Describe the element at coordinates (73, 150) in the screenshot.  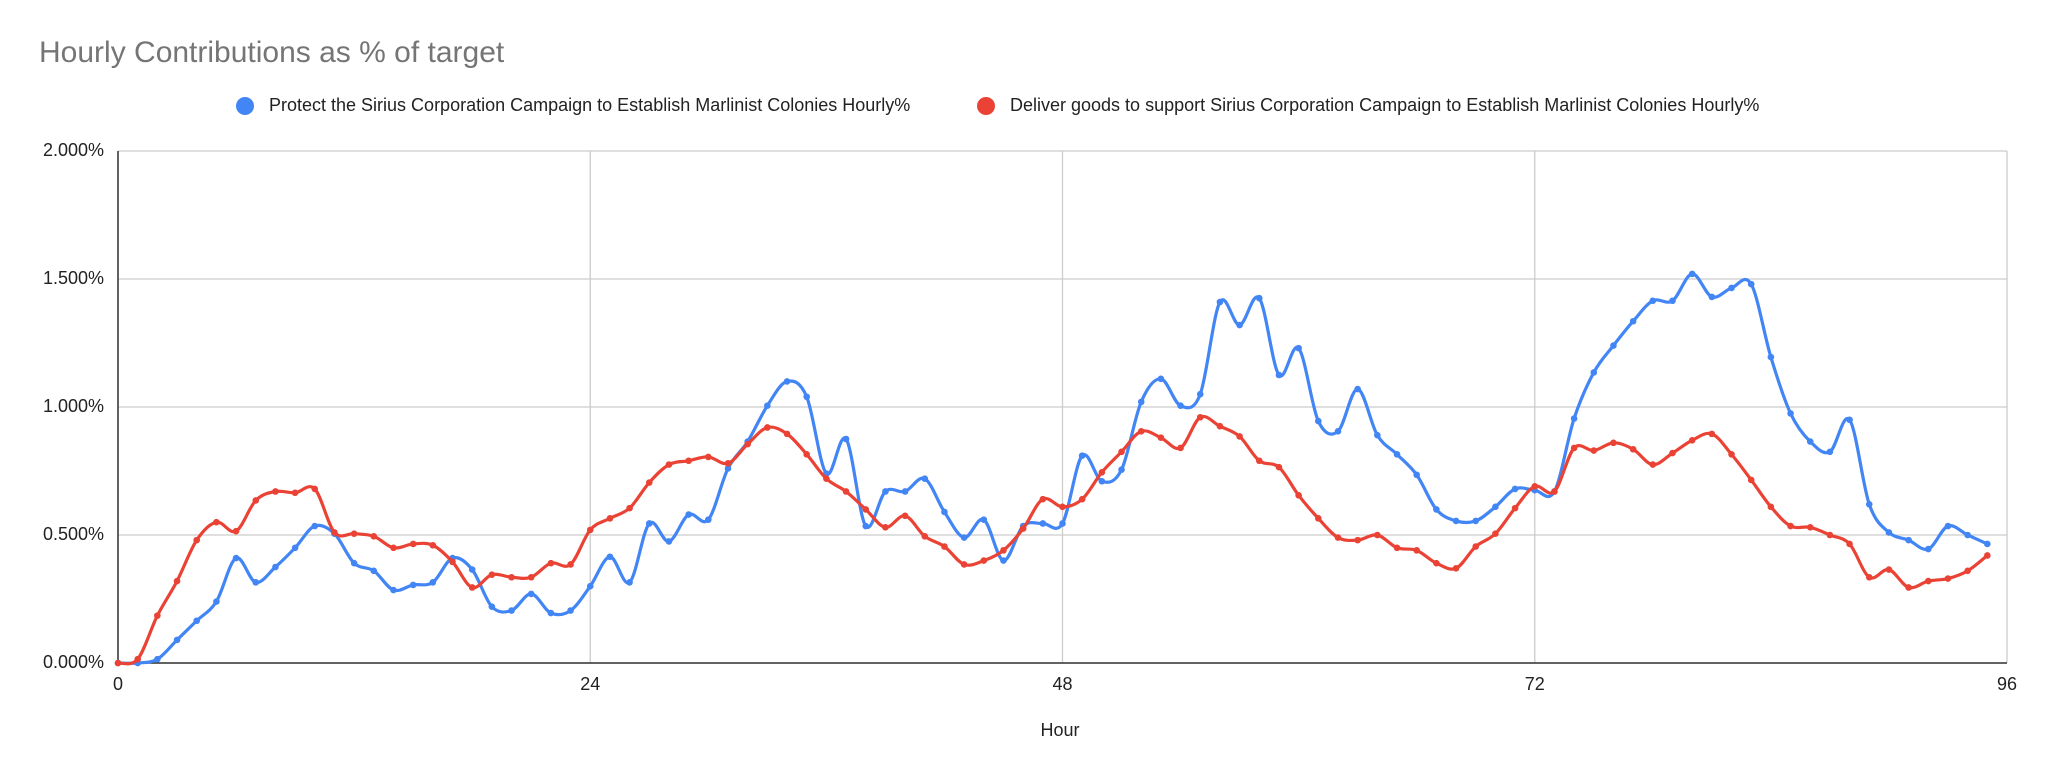
I see `y-tick-label: 2.000%` at that location.